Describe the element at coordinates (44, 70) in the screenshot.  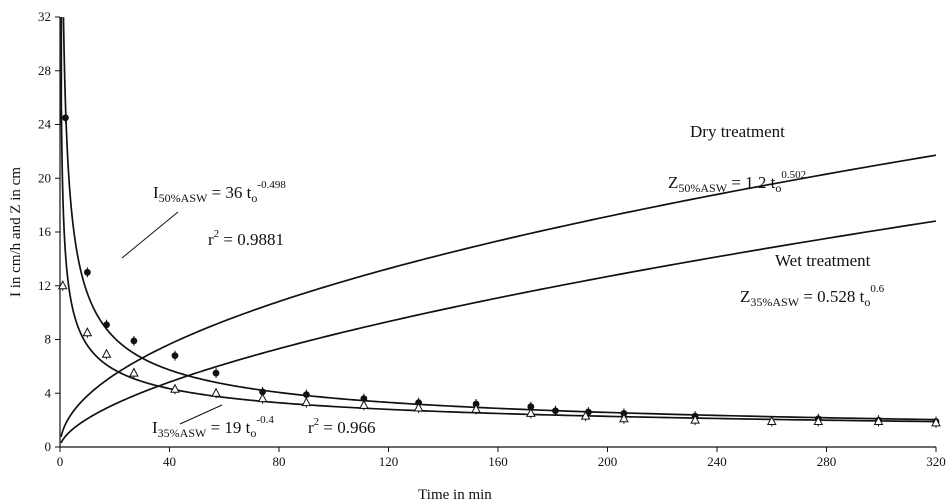
I see `y-tick-label: 28` at that location.